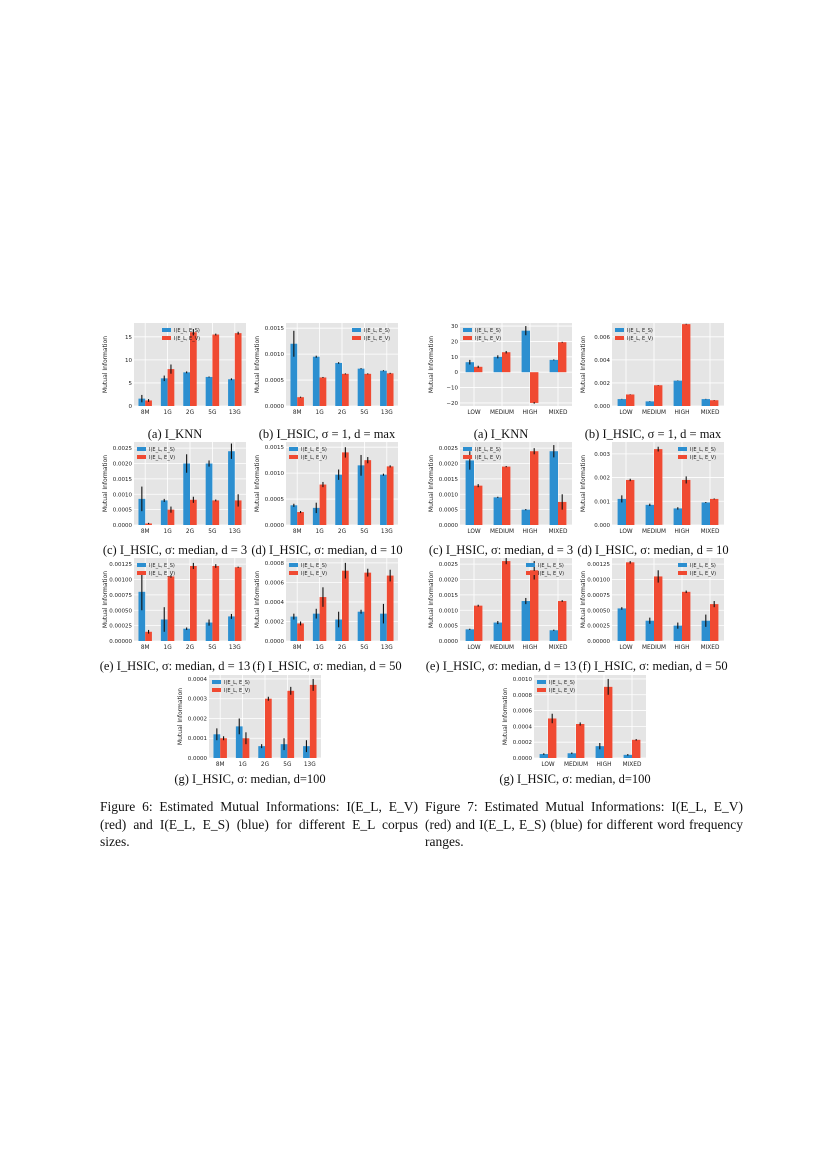 Image resolution: width=827 pixels, height=1169 pixels. Describe the element at coordinates (501, 550) in the screenshot. I see `subcaption-fig7-c: (c) I_HSIC, σ: median, d = 3` at that location.